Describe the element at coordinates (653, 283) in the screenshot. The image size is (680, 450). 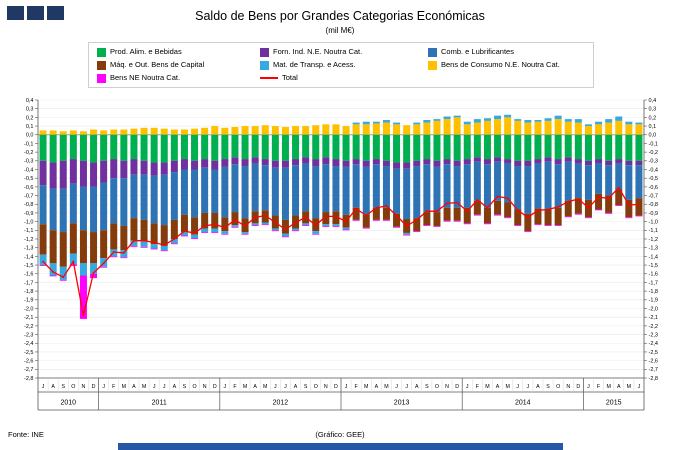
I see `svg-text: -1,7` at that location.